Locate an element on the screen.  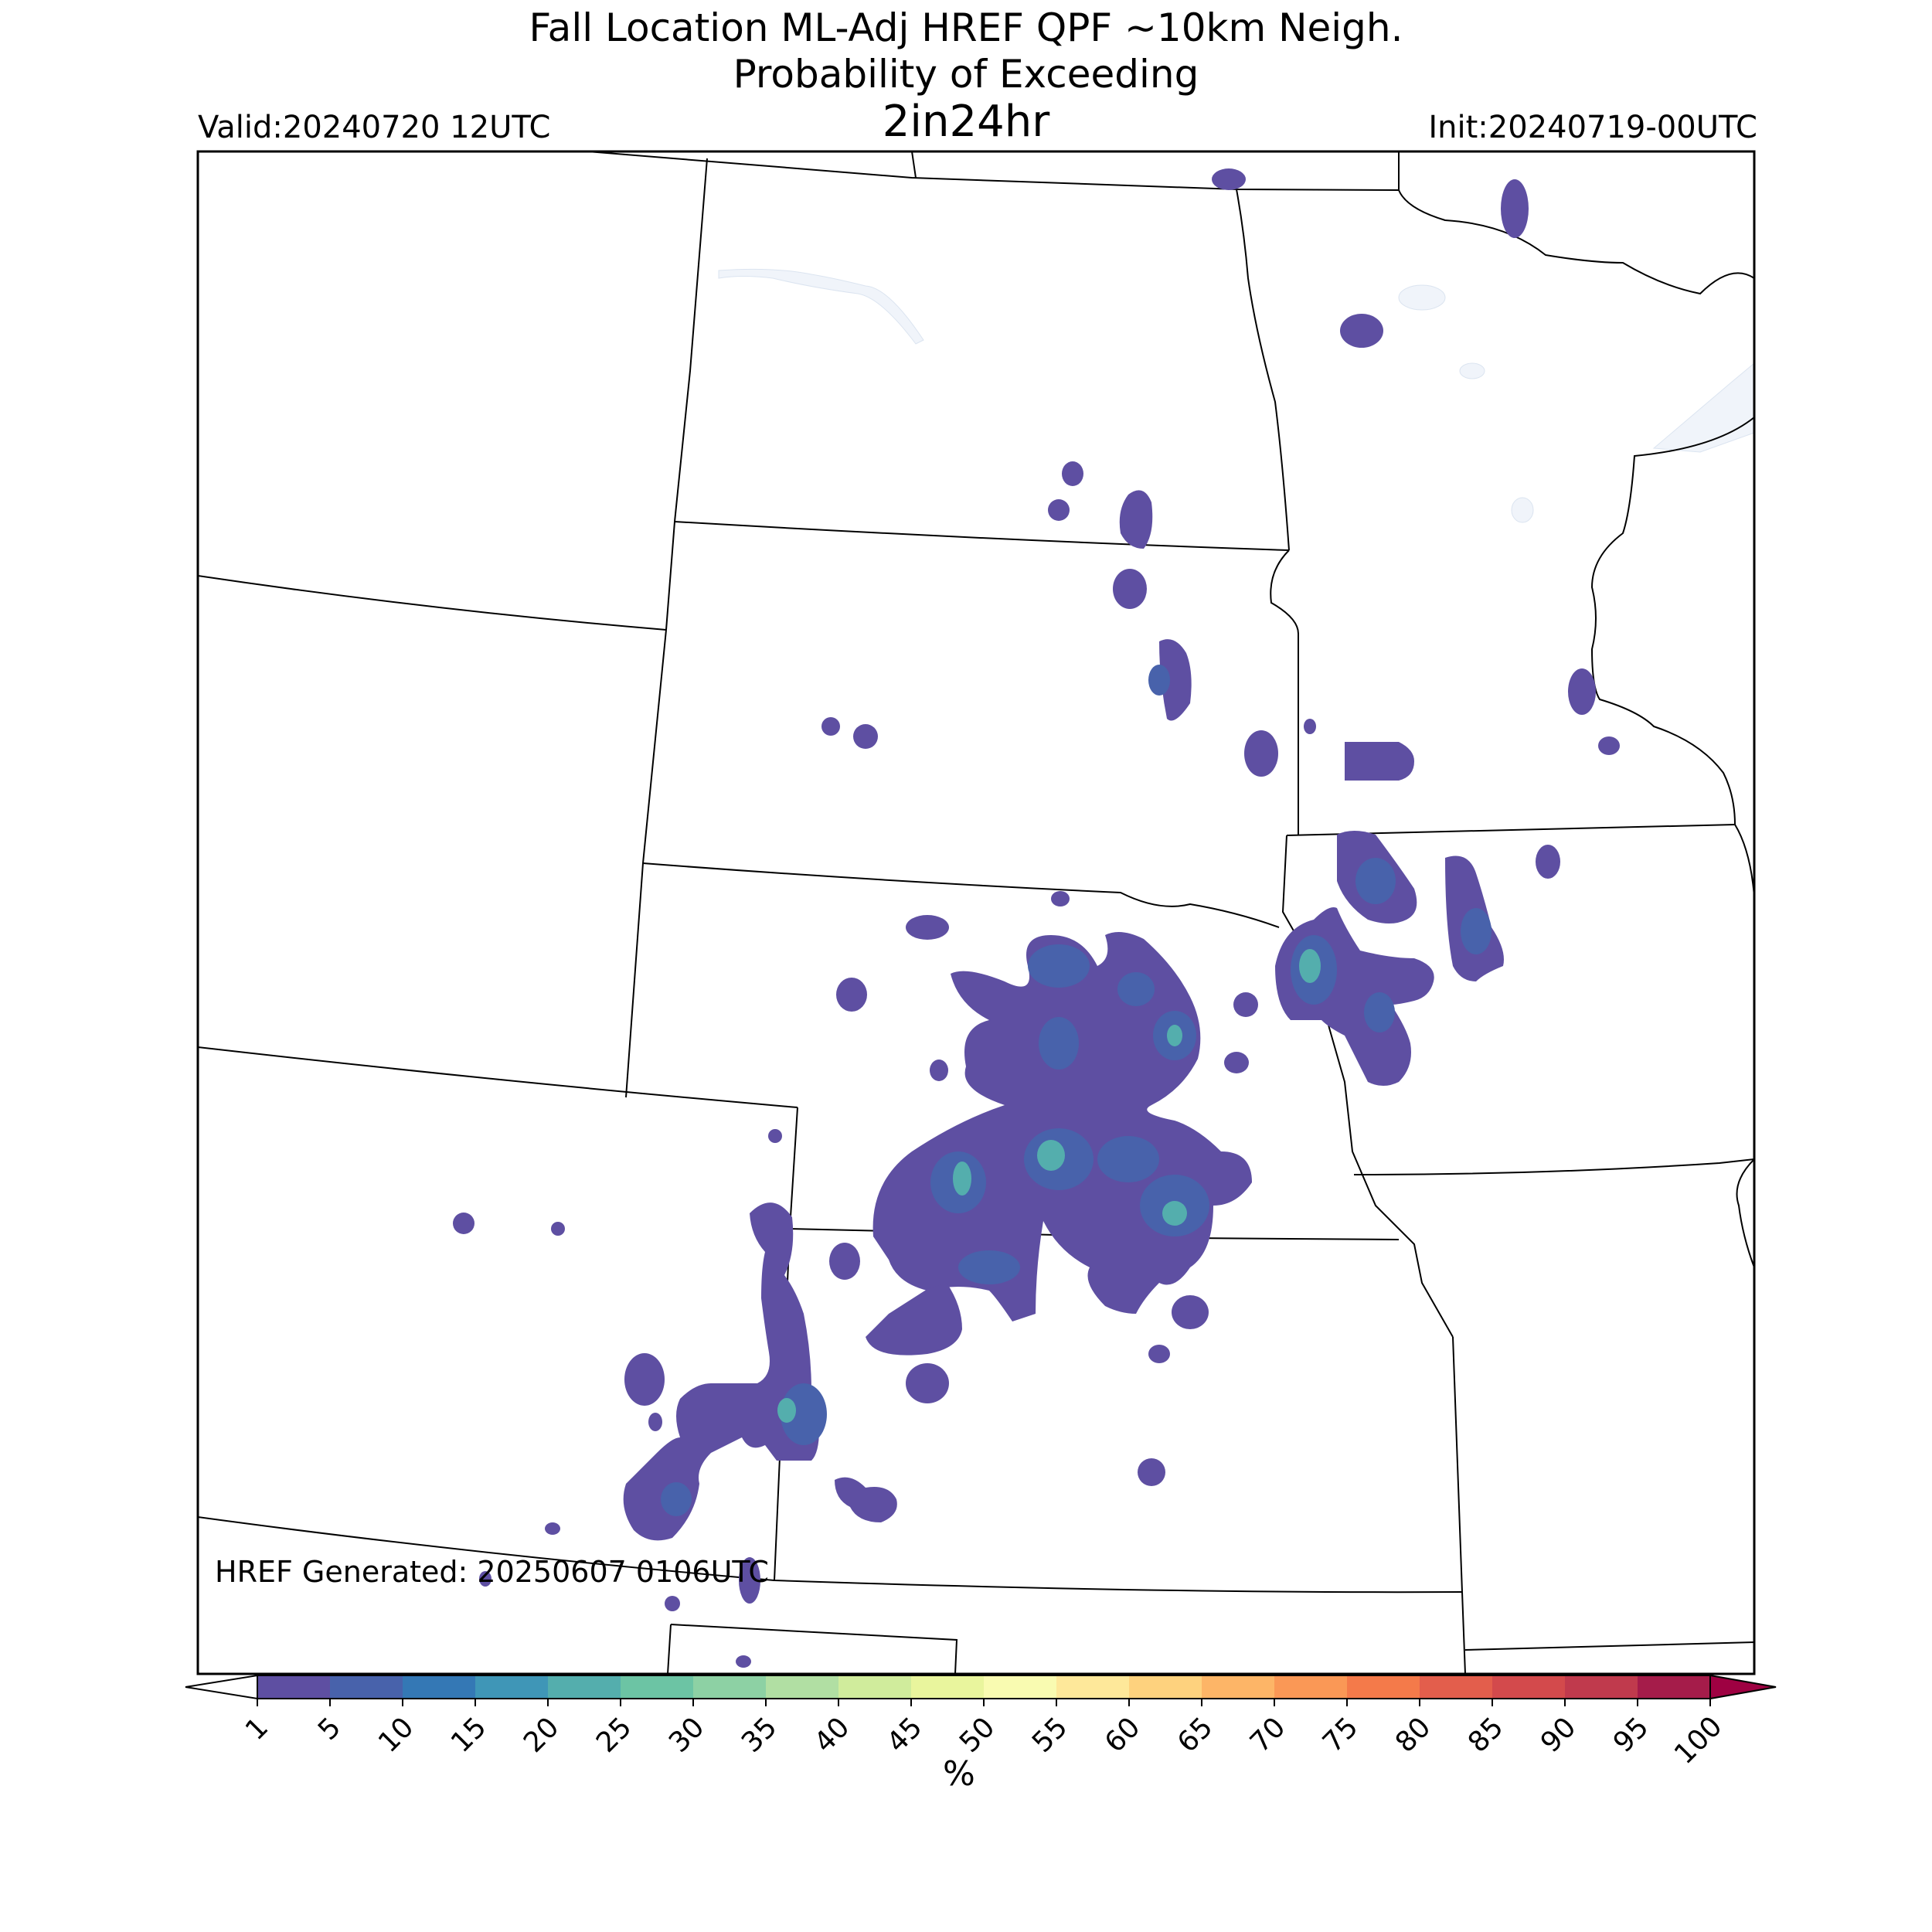
colorbar is located at coordinates (981, 1690).